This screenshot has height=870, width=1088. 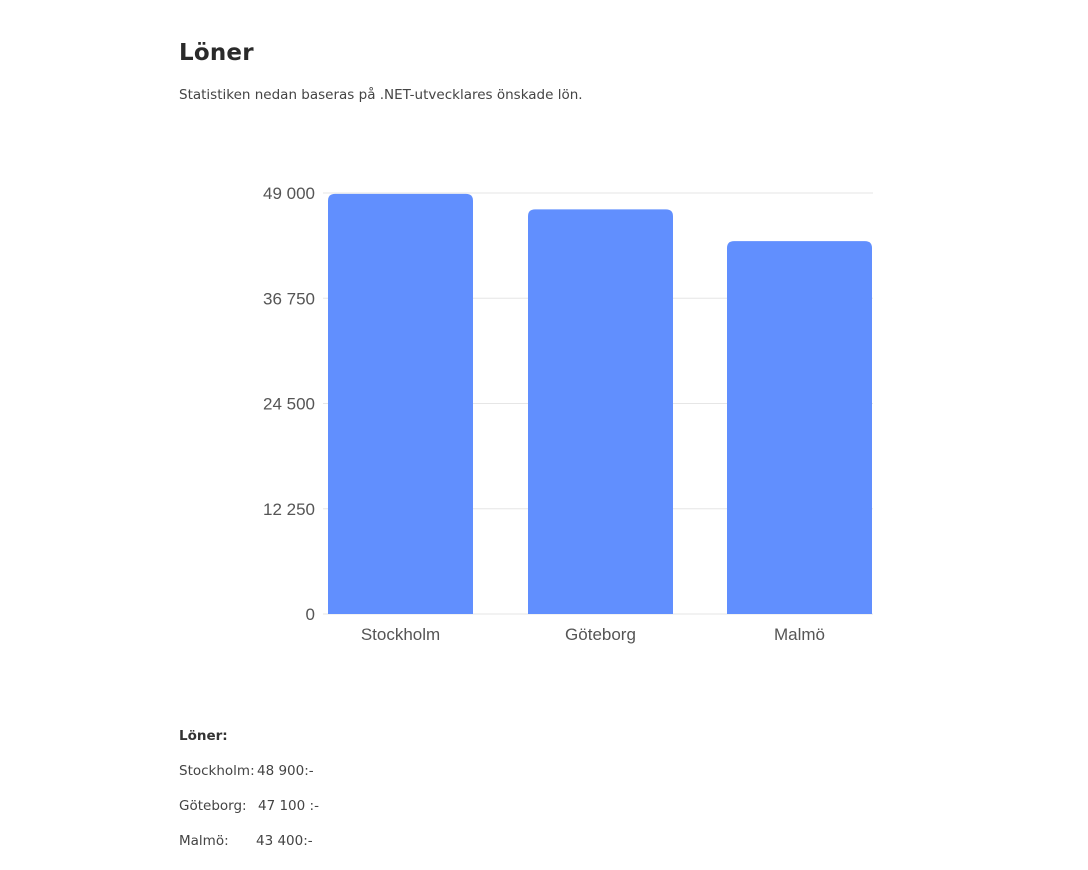 I want to click on bar-malmö, so click(x=799, y=427).